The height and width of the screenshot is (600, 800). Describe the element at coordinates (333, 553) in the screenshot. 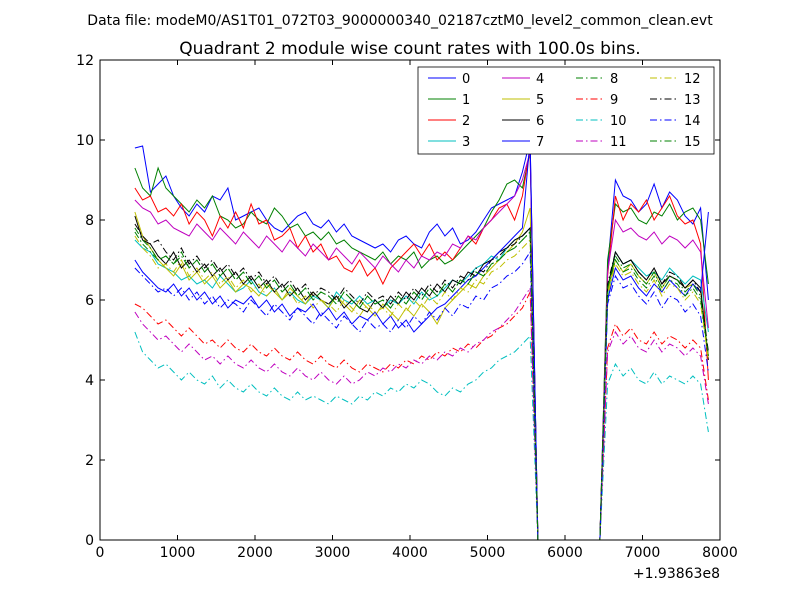

I see `x-tick-label: 3000` at that location.